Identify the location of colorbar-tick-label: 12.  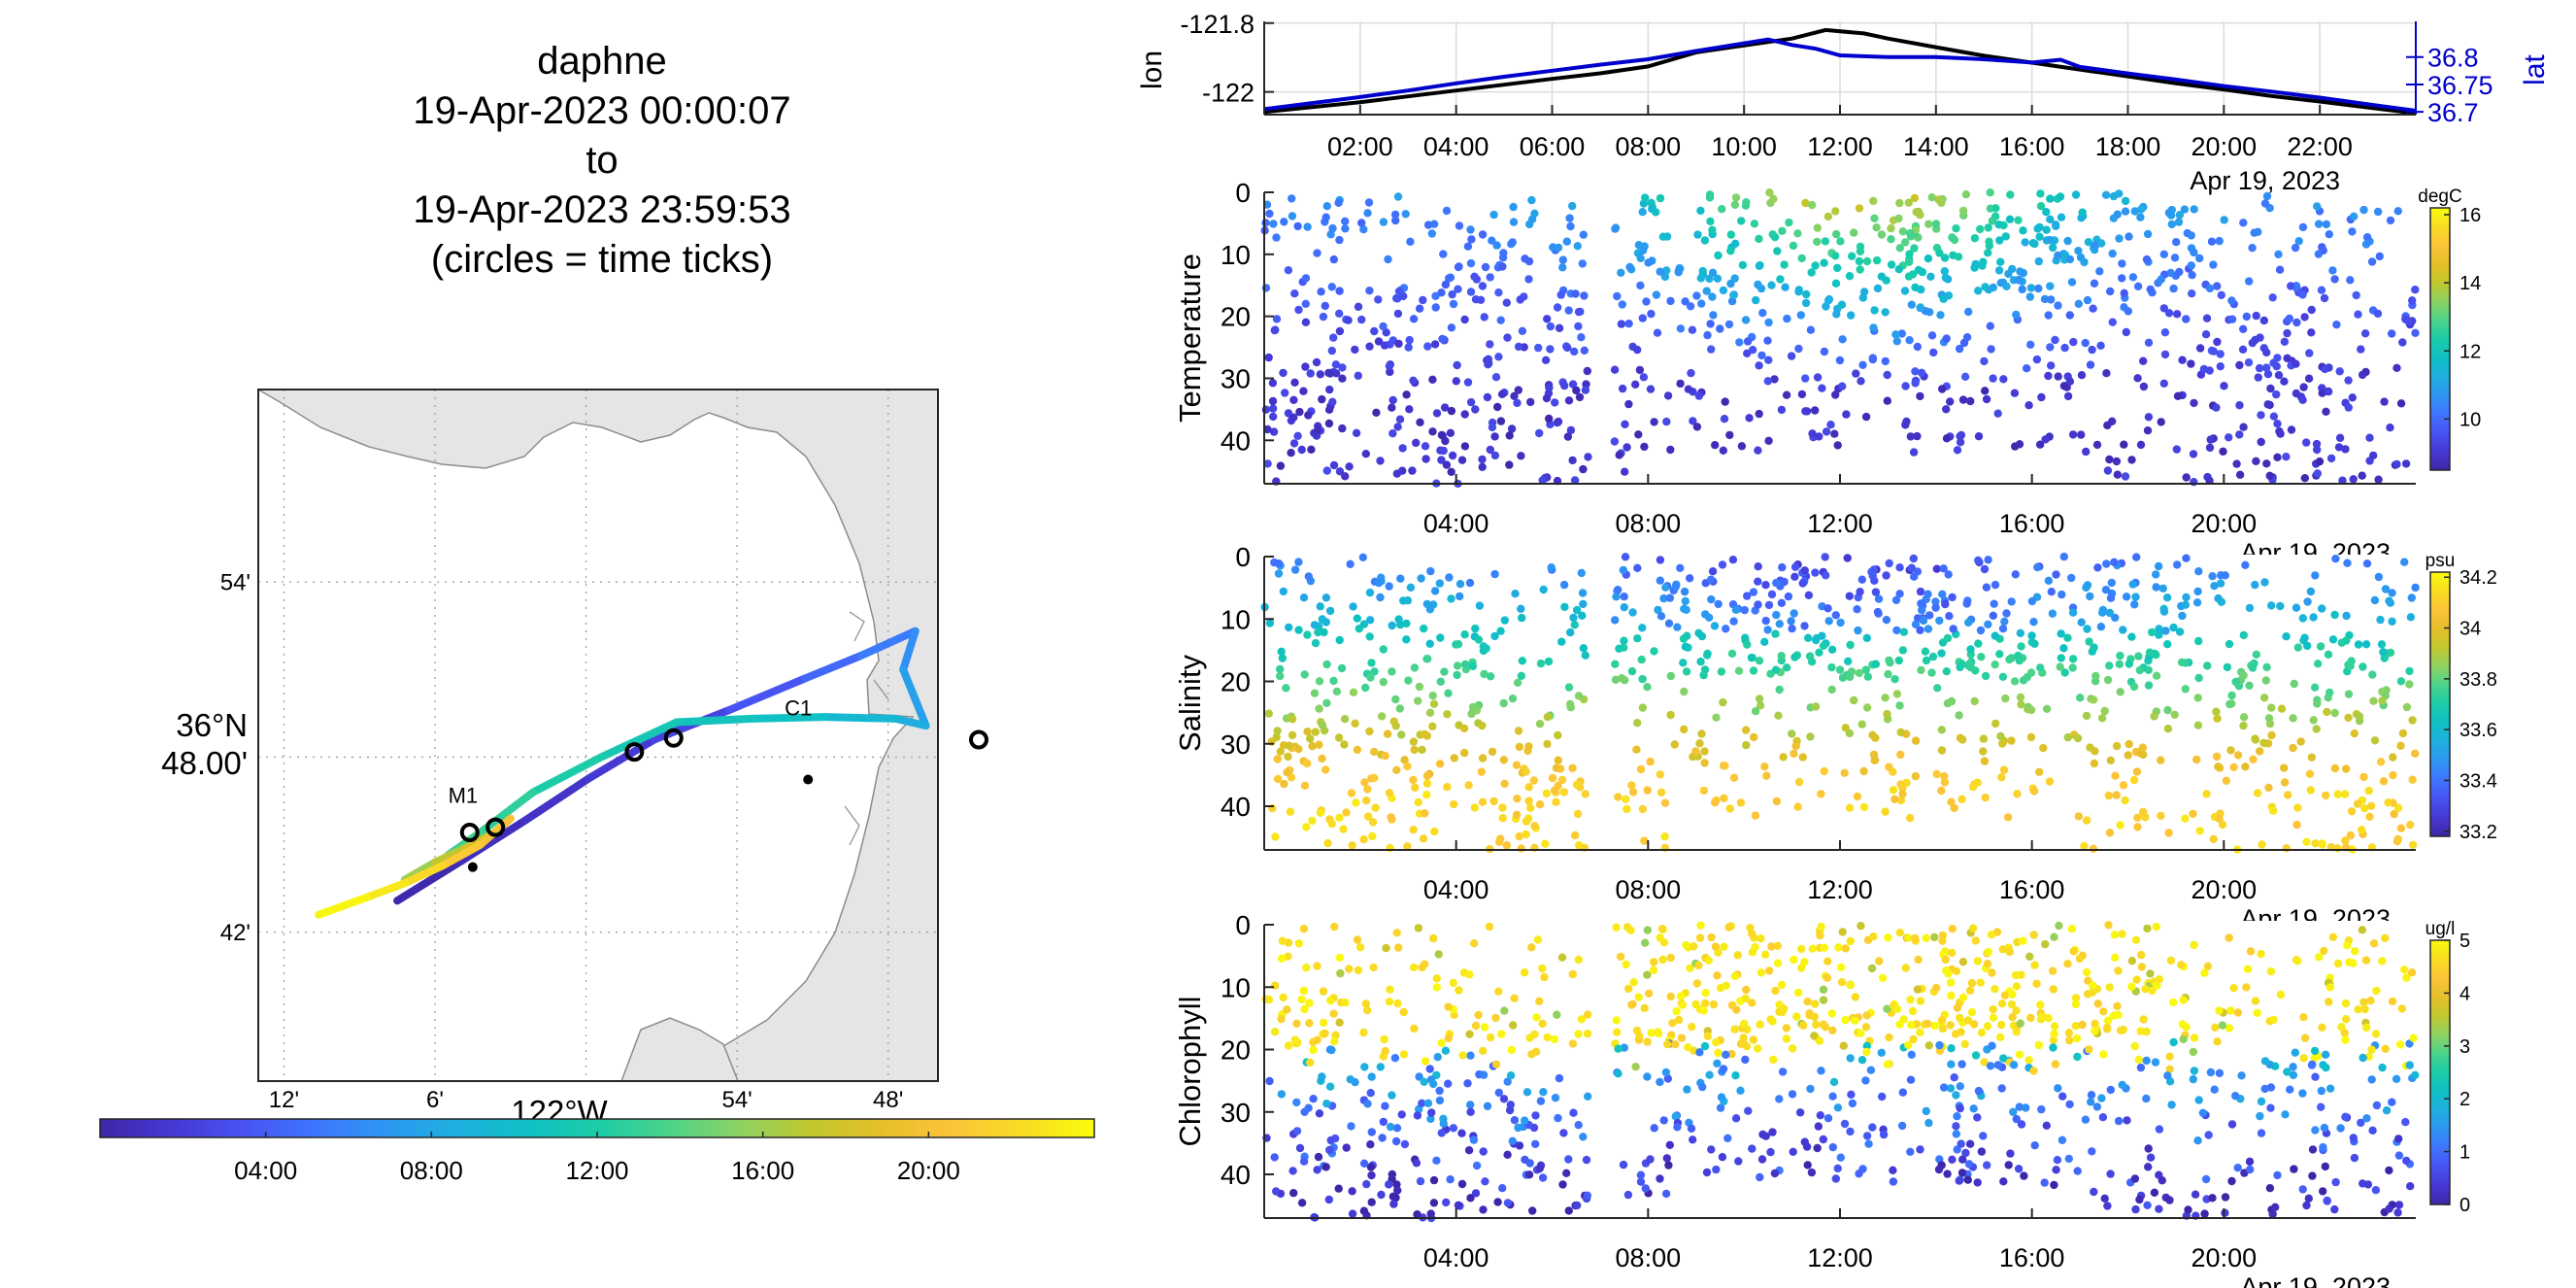
(2470, 351).